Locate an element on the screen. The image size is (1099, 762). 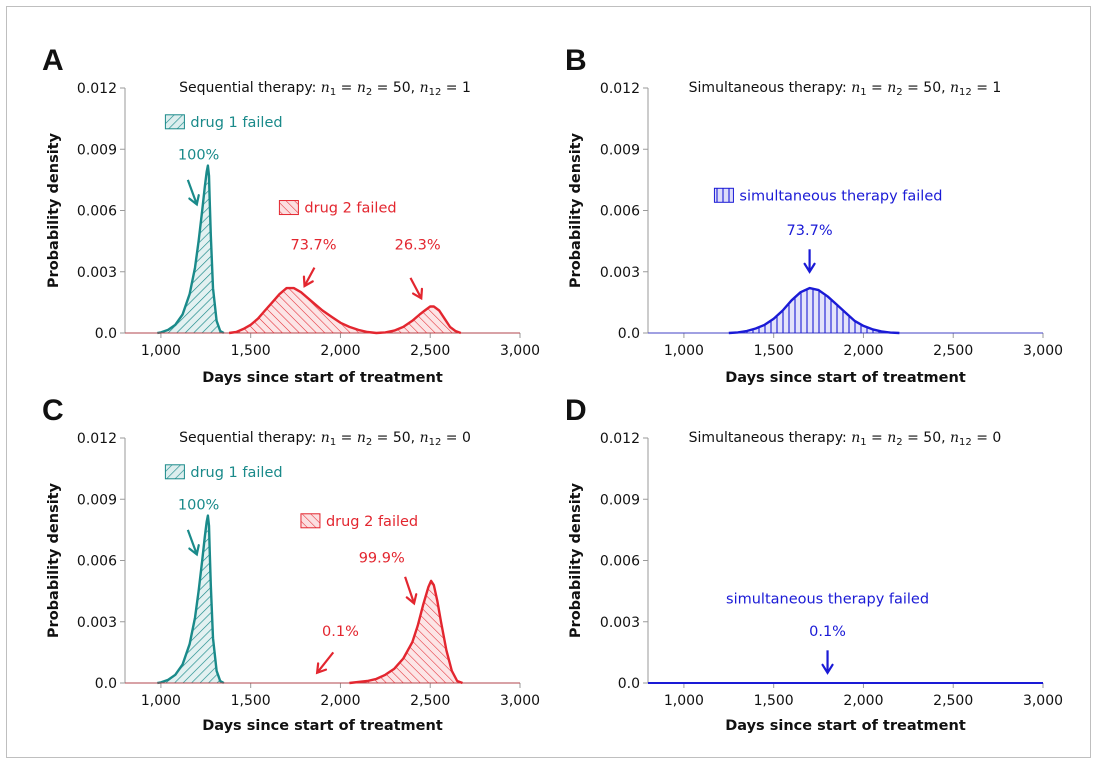
panel-label: C is located at coordinates (53, 410).